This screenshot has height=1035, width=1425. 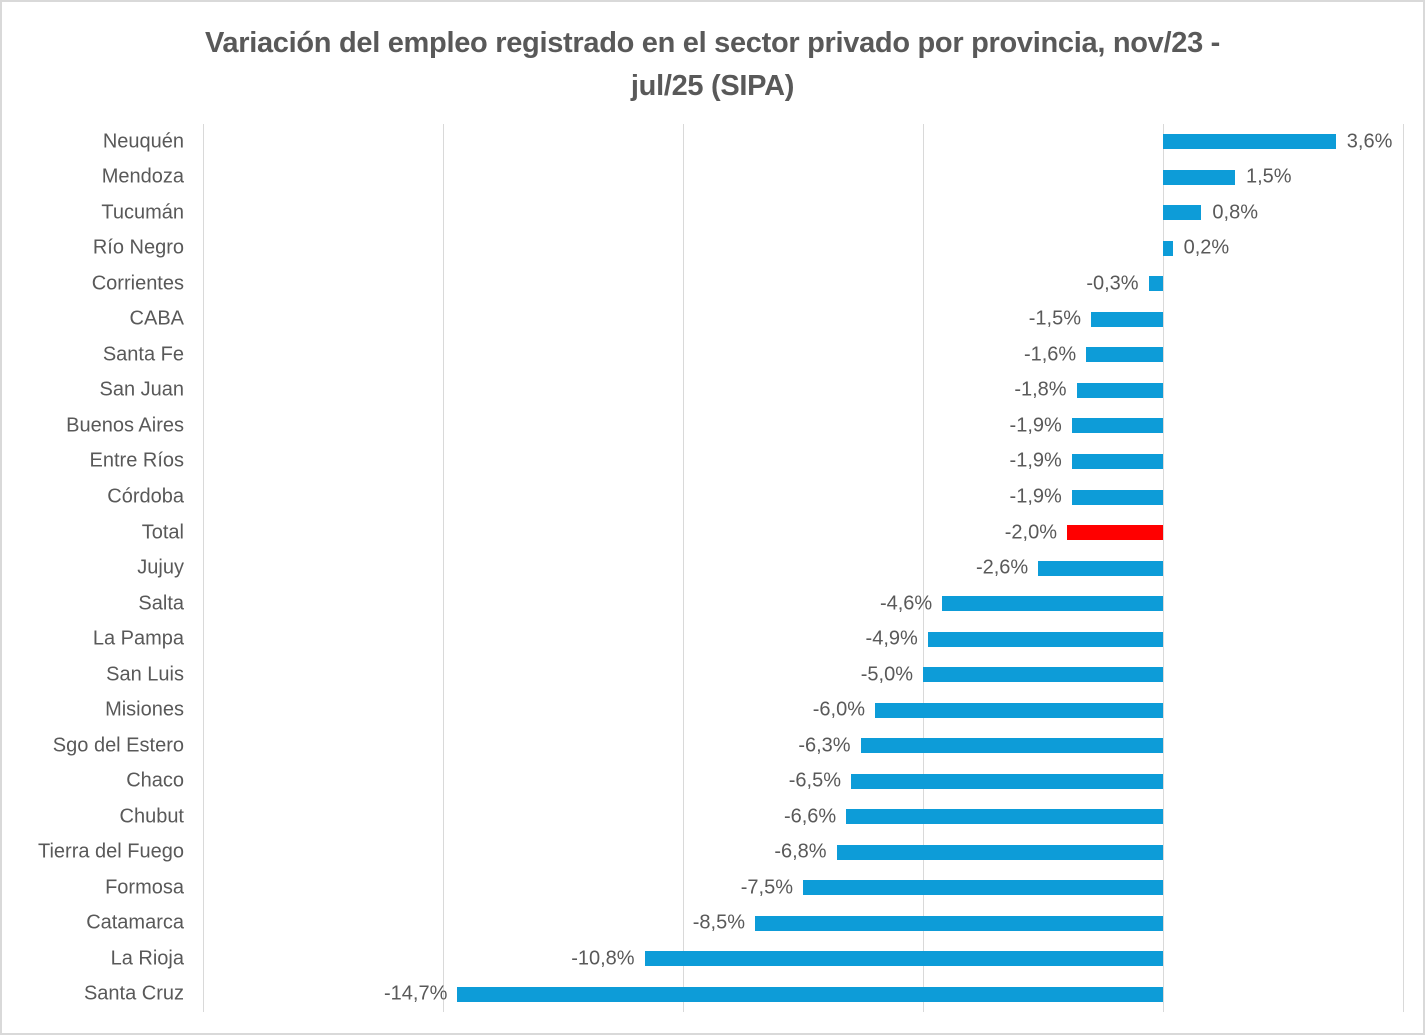 I want to click on value-label: -6,6%, so click(x=810, y=816).